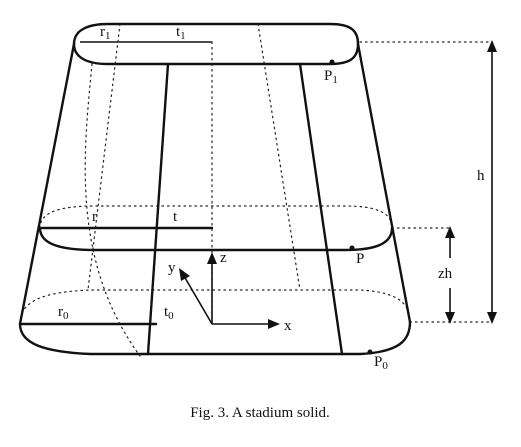 This screenshot has height=447, width=521. What do you see at coordinates (216, 217) in the screenshot?
I see `middle-section-back-edge` at bounding box center [216, 217].